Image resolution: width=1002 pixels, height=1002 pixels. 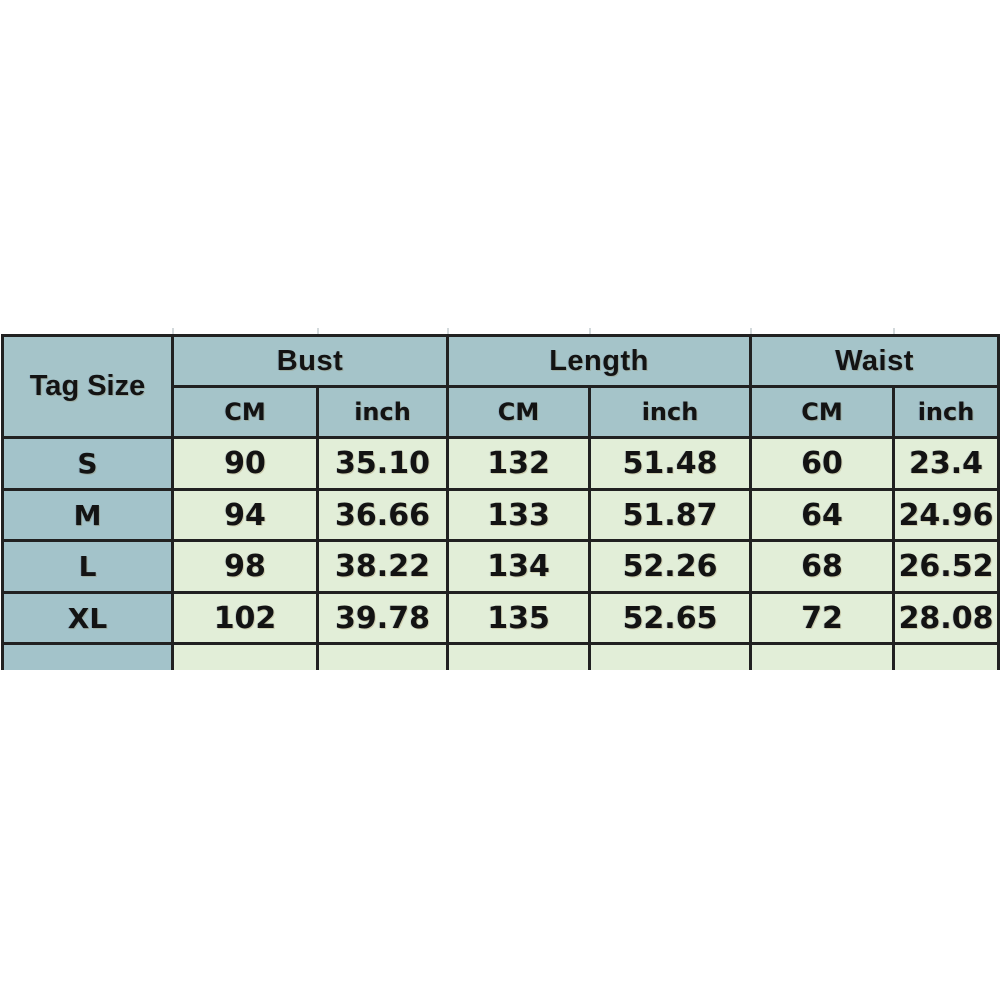 What do you see at coordinates (87, 566) in the screenshot?
I see `size-label: L` at bounding box center [87, 566].